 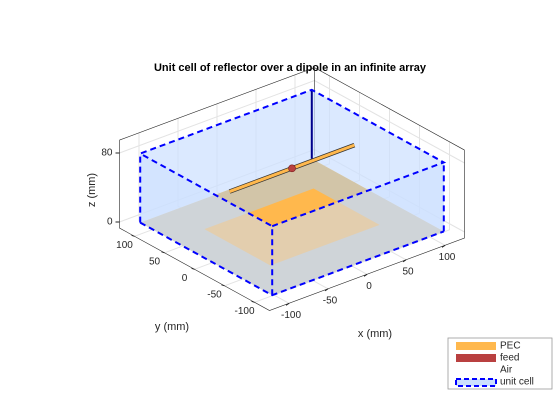 I want to click on y-tick-label: 0, so click(x=185, y=278).